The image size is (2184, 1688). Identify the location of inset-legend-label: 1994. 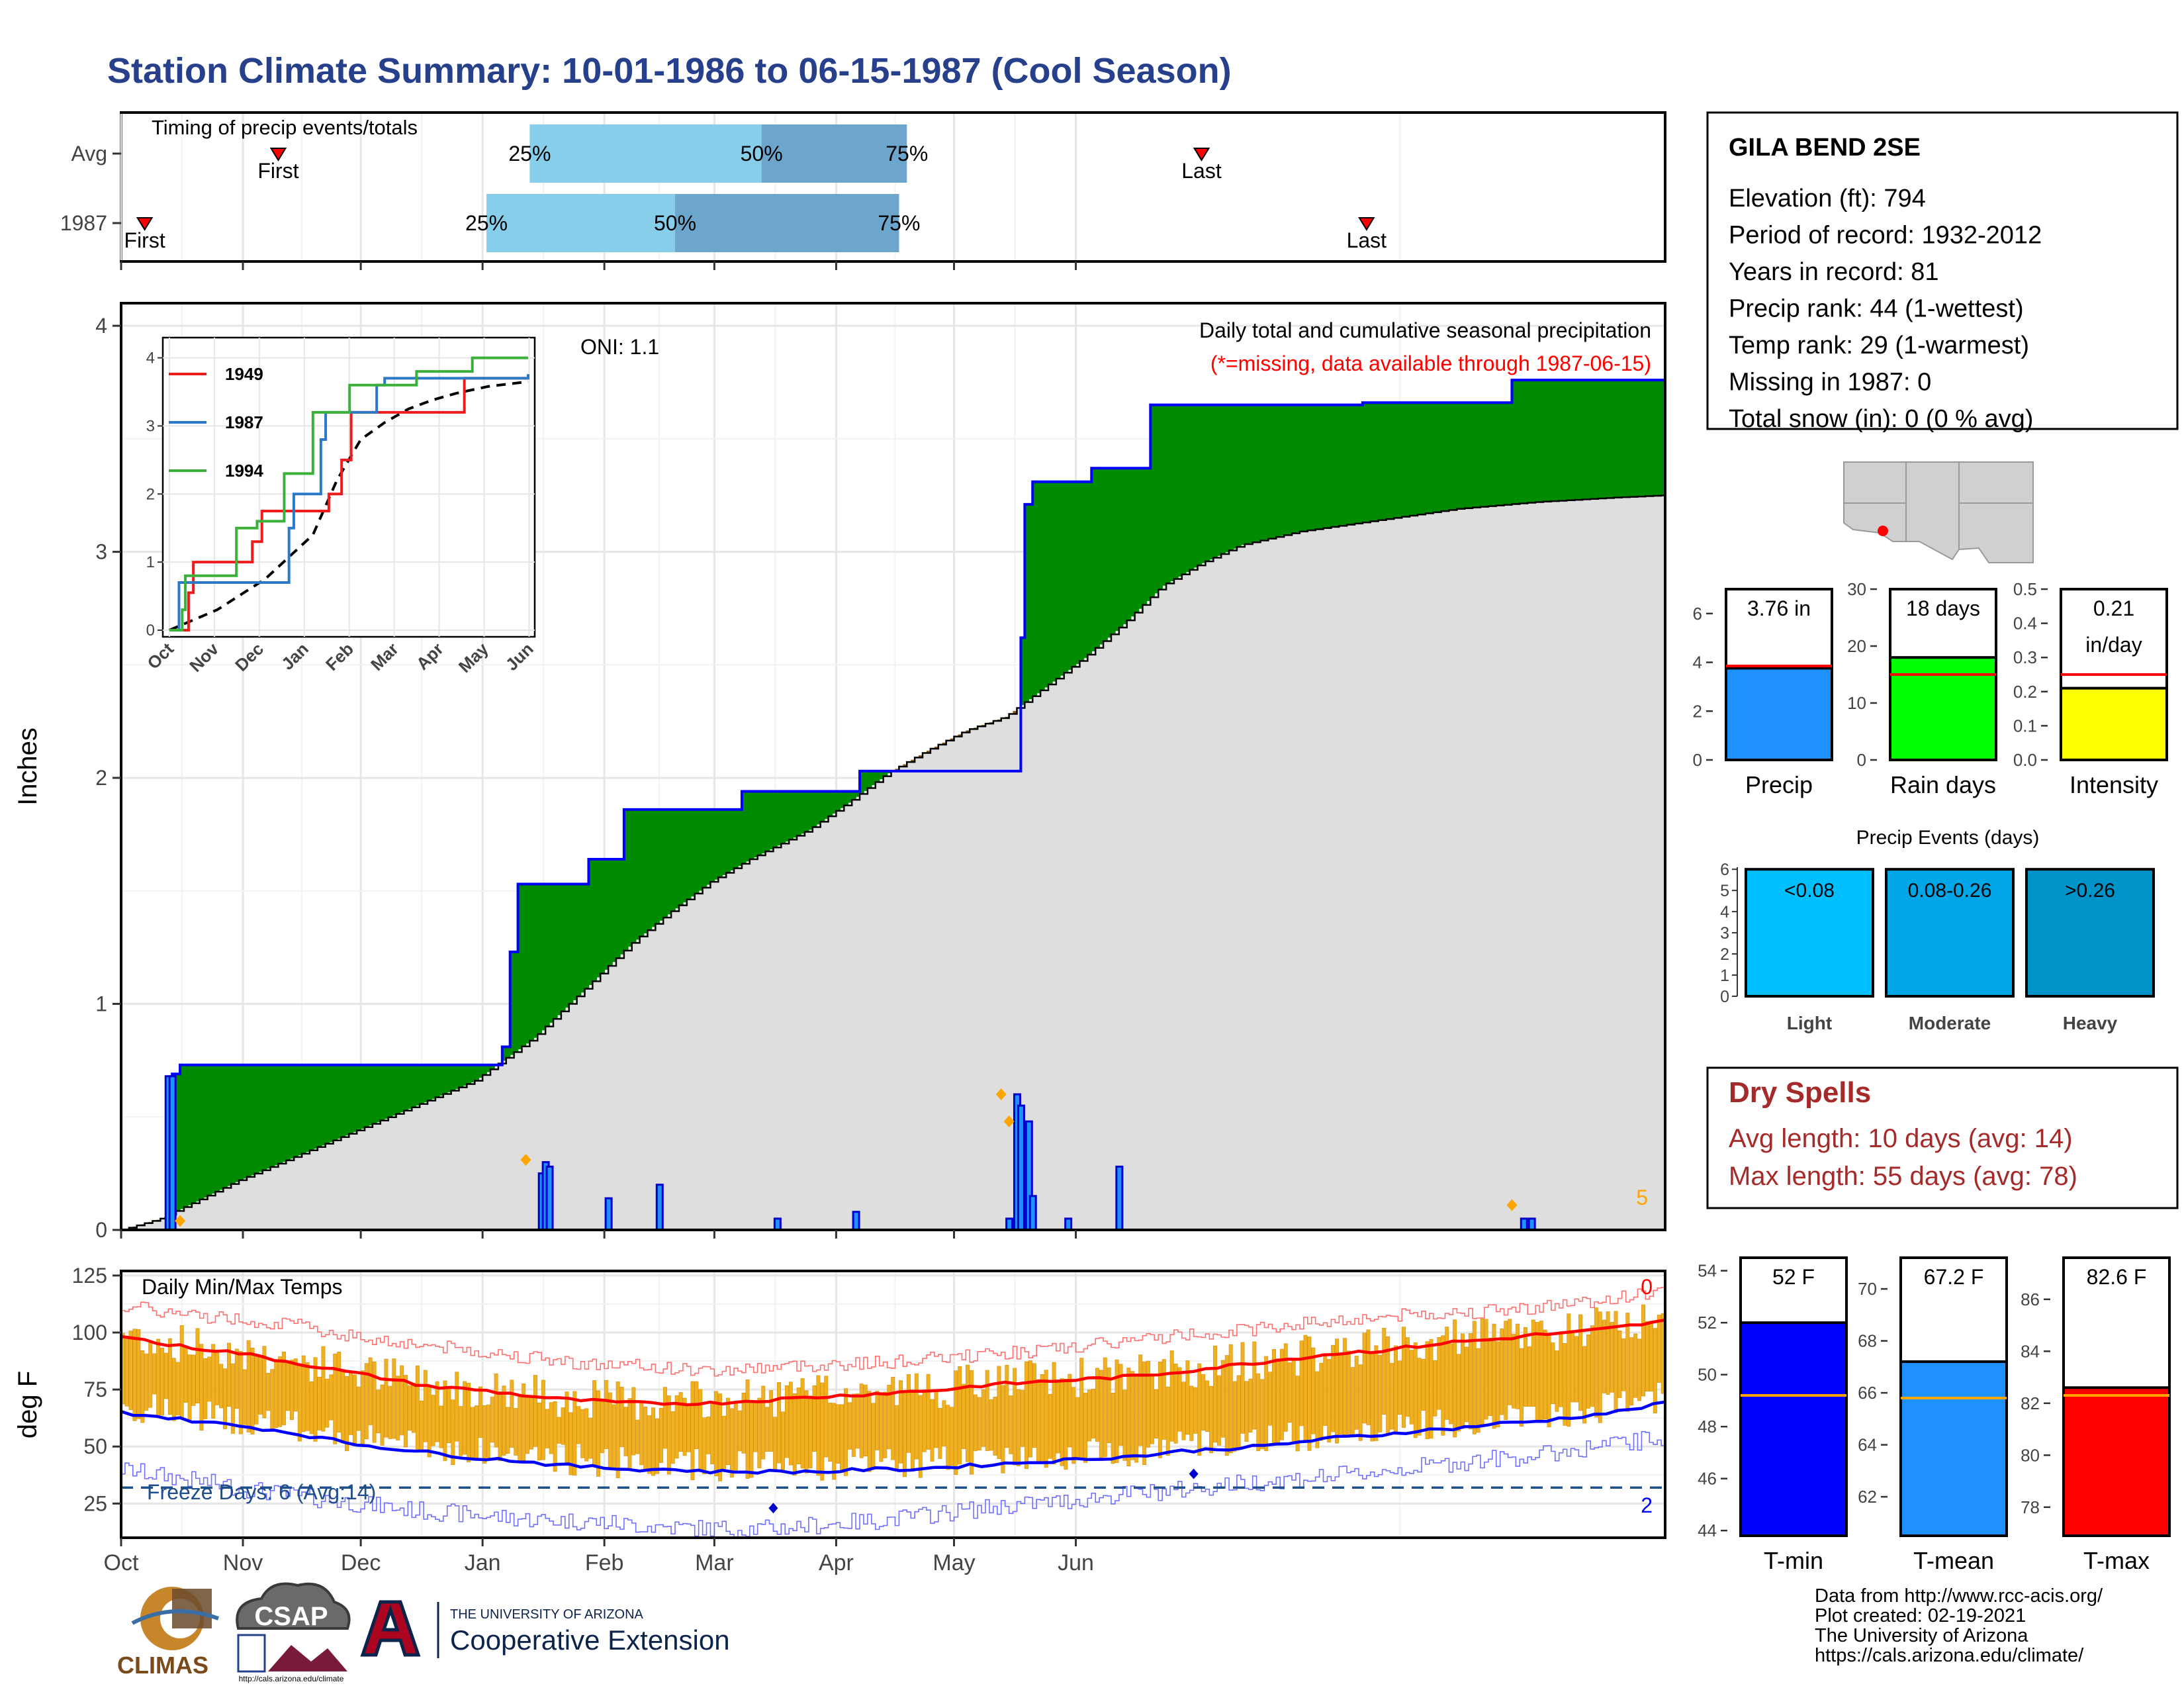
(244, 471).